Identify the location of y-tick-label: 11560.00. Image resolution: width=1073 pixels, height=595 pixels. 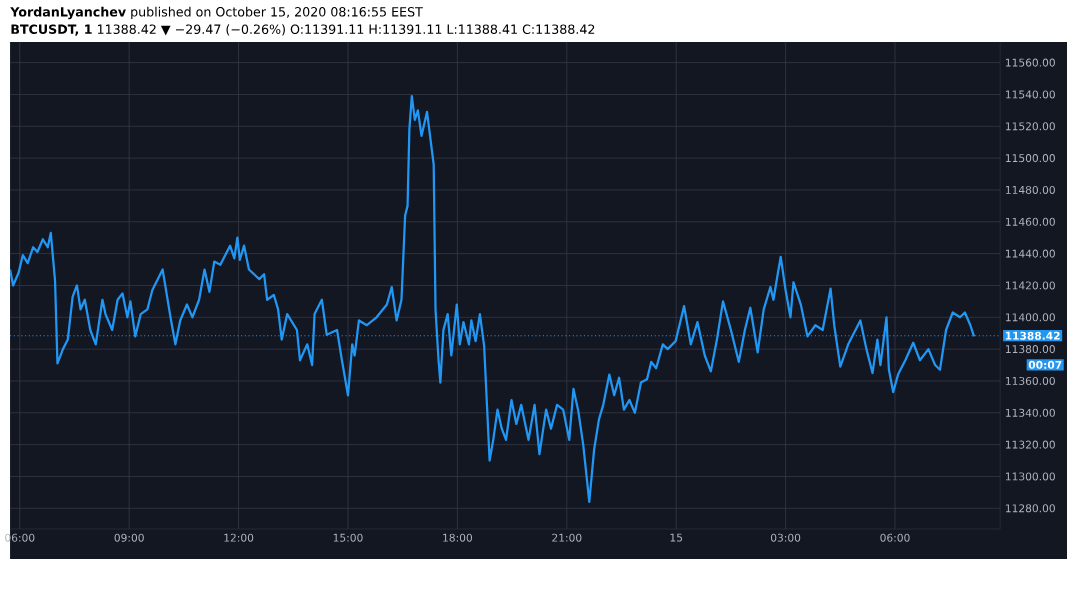
(1030, 62).